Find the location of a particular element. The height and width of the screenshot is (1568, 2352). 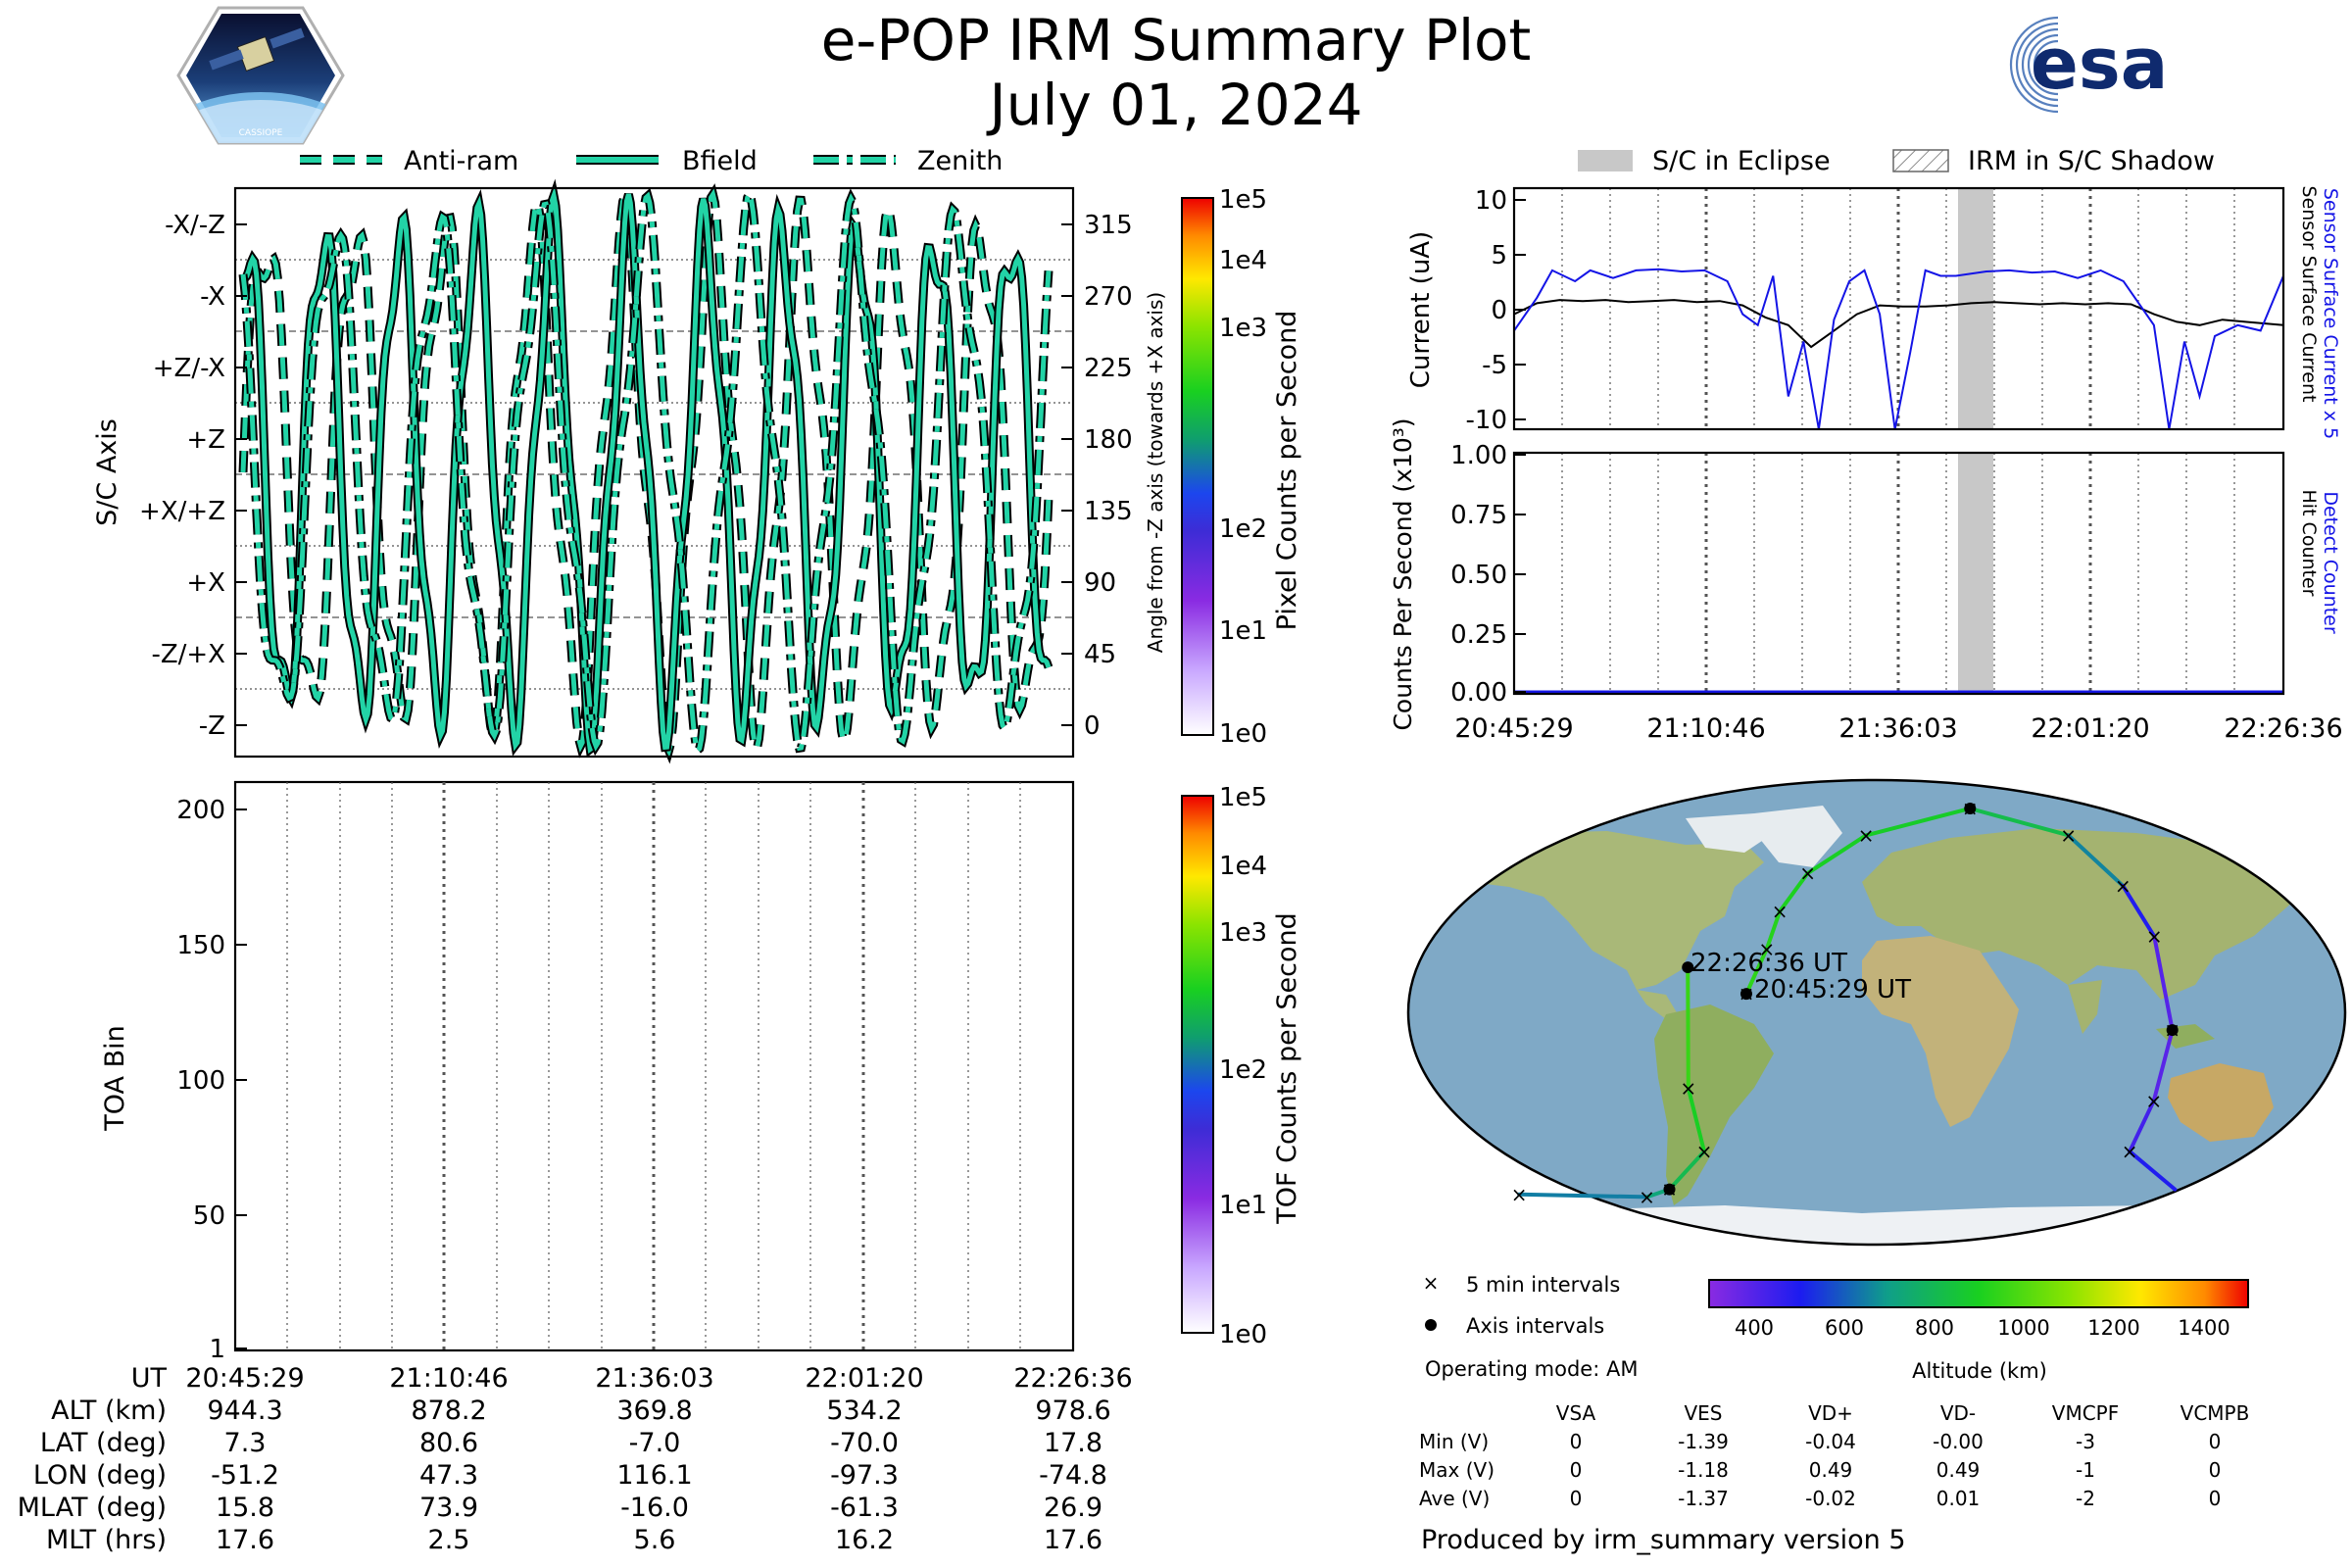

sc-tick-right: 90 is located at coordinates (1100, 583).